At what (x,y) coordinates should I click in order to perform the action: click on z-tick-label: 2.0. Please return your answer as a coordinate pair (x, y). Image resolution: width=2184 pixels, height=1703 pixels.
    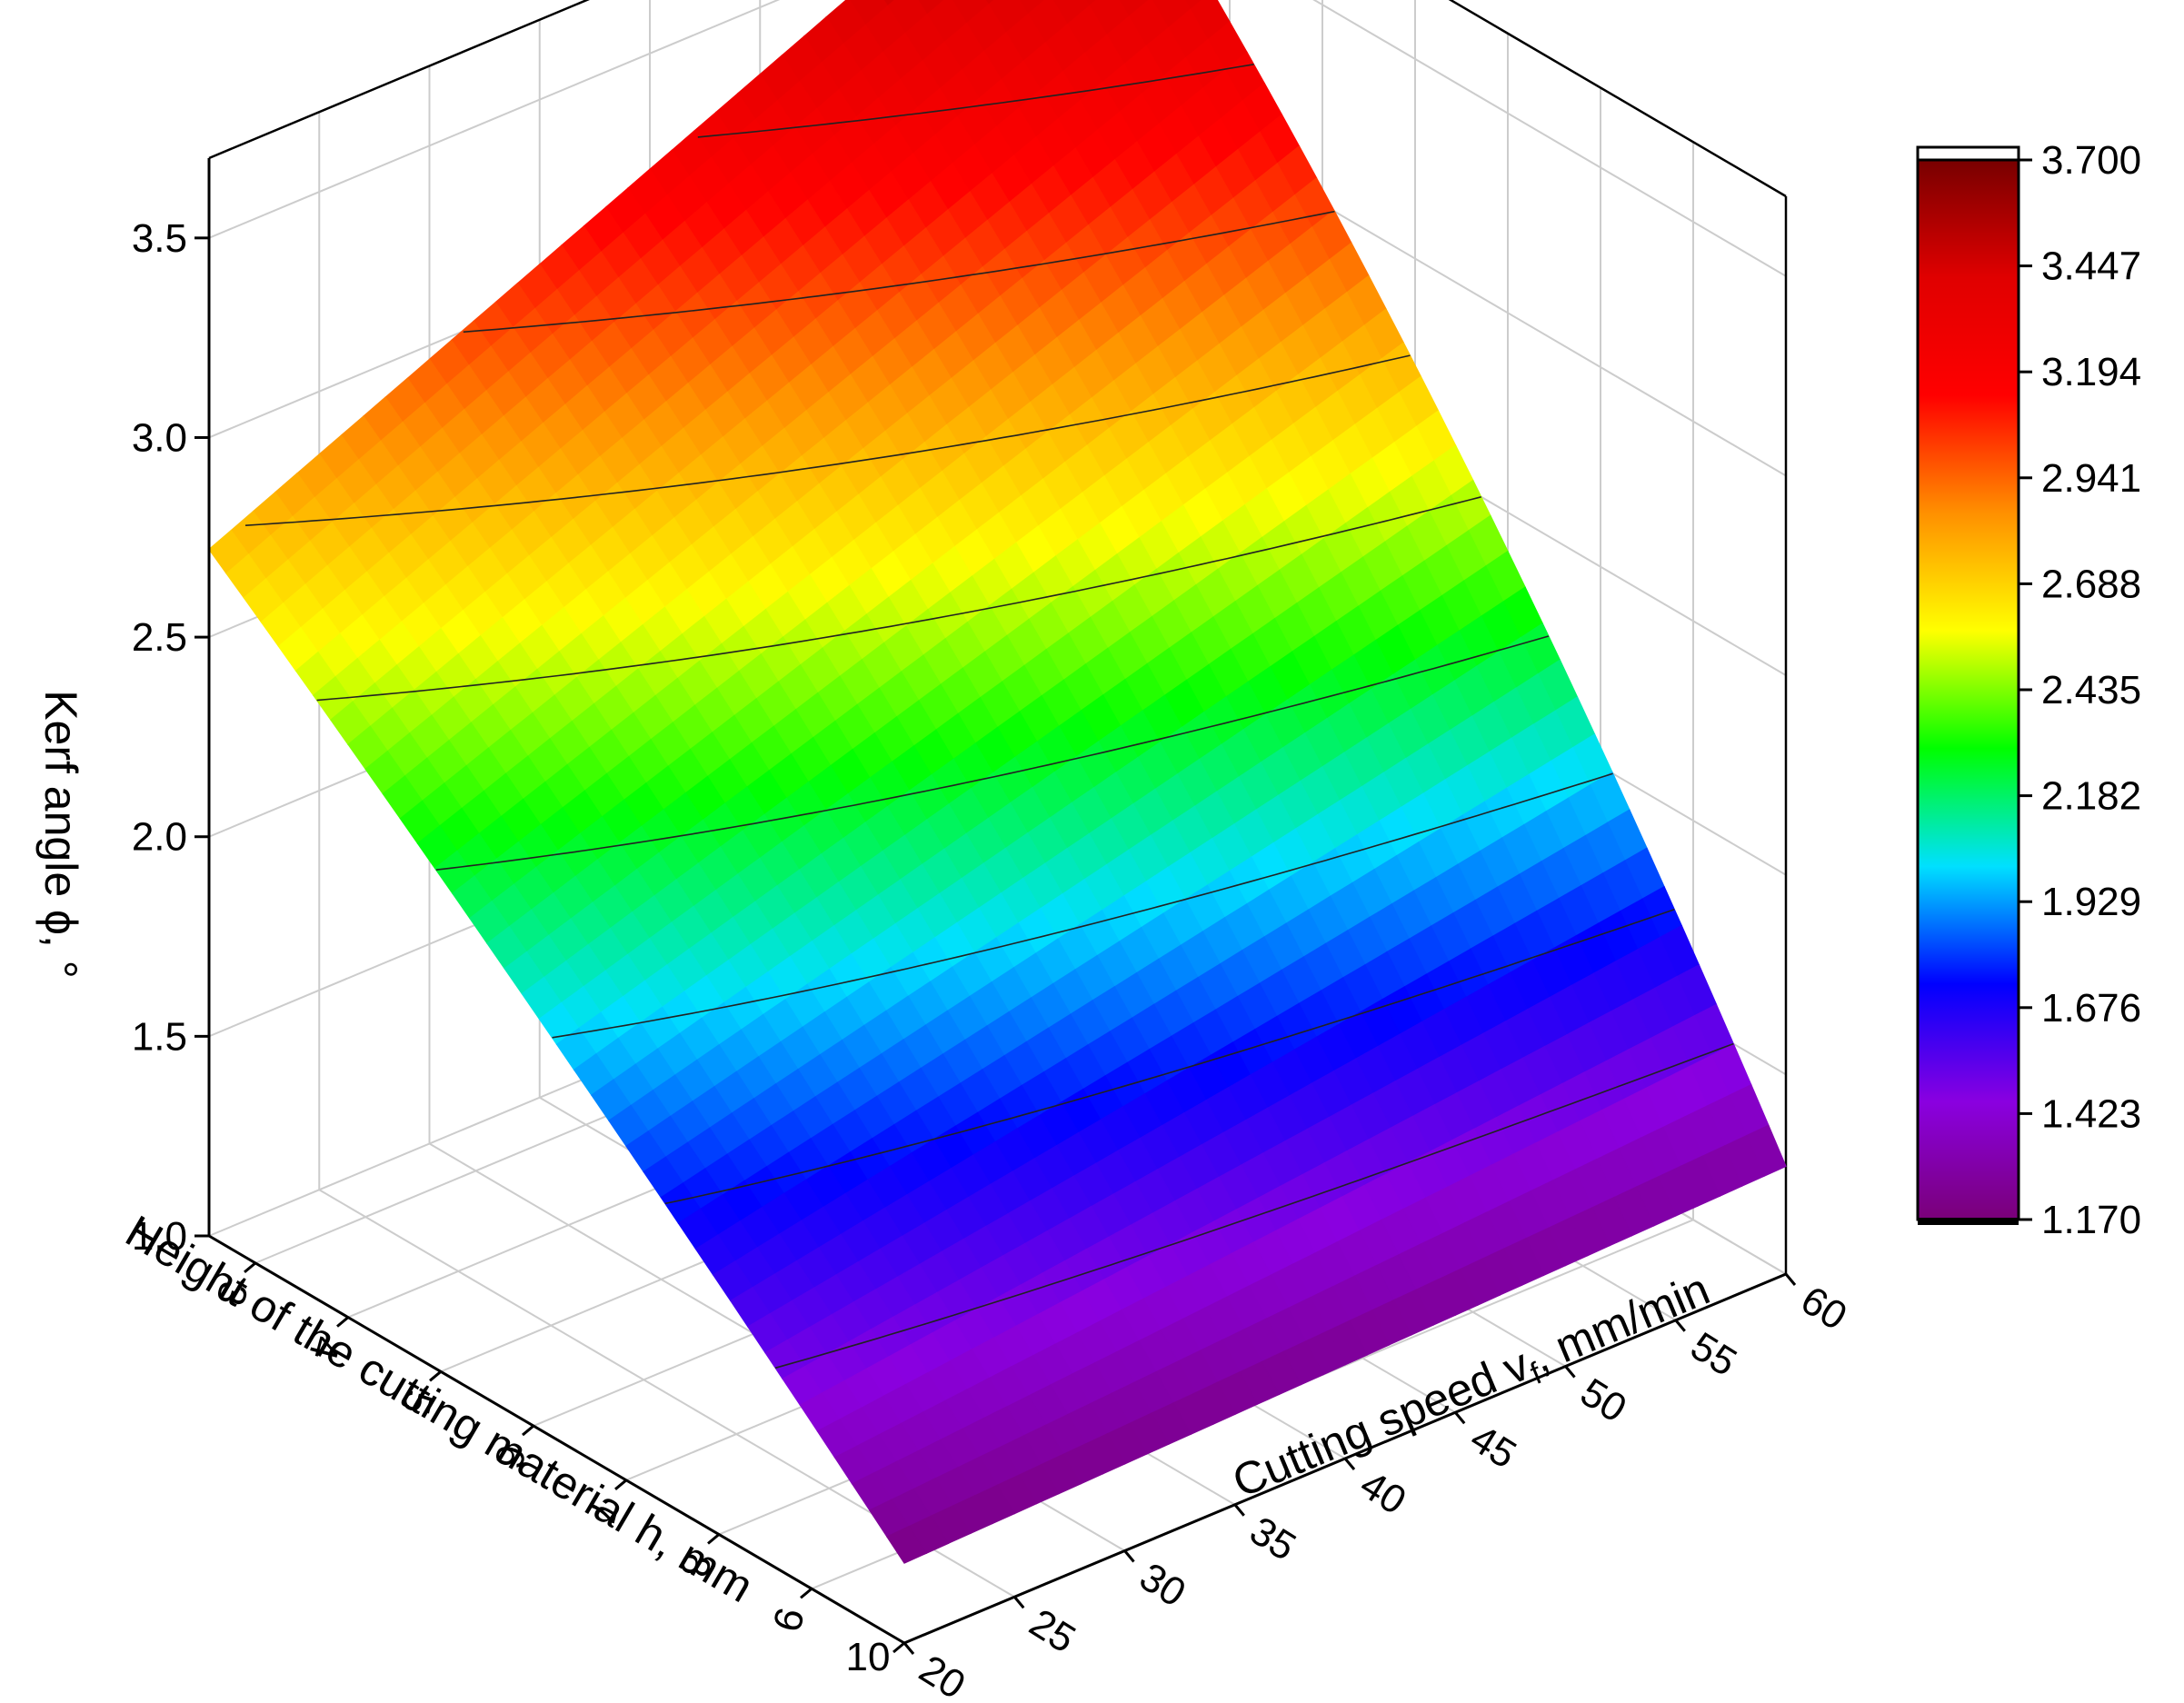
    Looking at the image, I should click on (159, 837).